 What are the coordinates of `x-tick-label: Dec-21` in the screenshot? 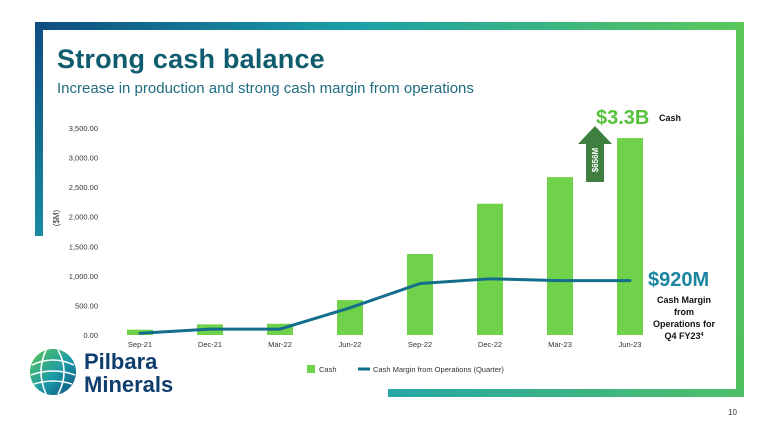 It's located at (210, 344).